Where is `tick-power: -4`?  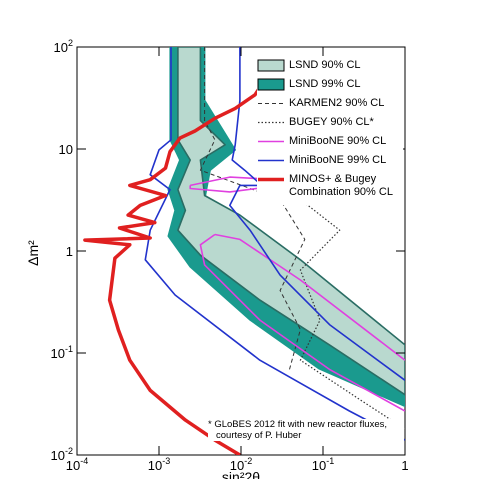 tick-power: -4 is located at coordinates (84, 461).